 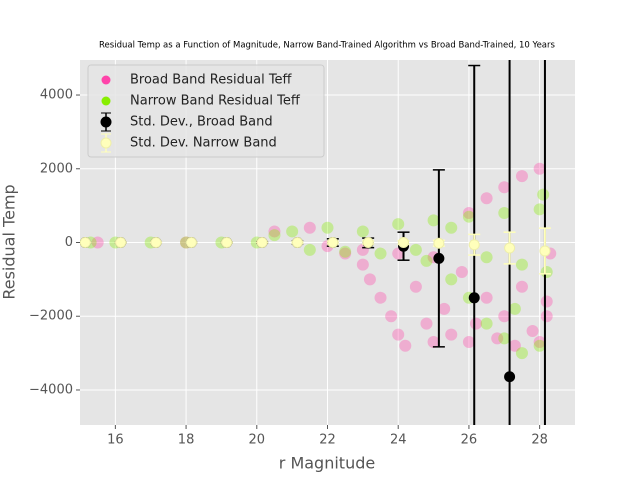 I want to click on x-tick-label: 24, so click(x=398, y=440).